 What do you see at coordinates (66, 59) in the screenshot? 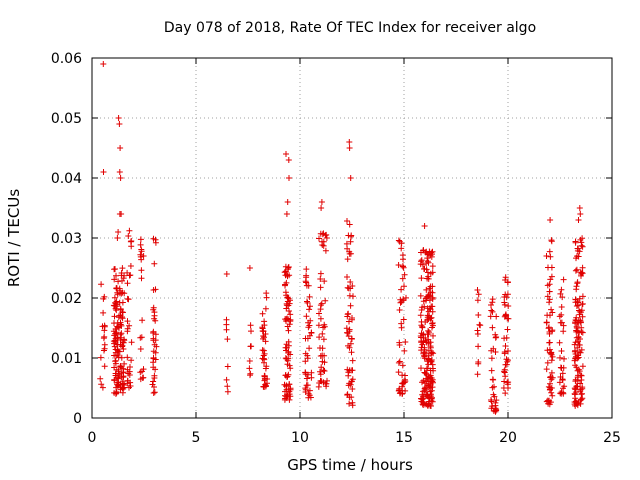
I see `y-tick-label: 0.06` at bounding box center [66, 59].